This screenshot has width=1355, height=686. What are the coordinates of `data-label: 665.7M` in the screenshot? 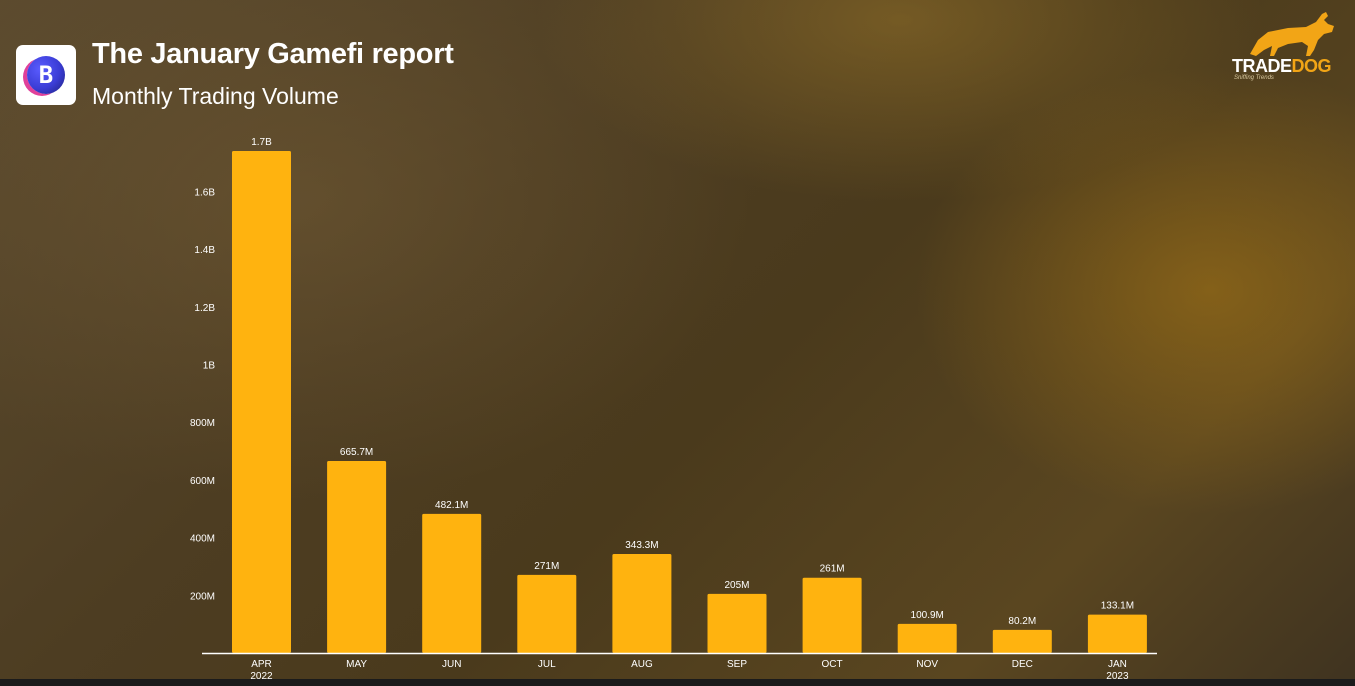 It's located at (356, 452).